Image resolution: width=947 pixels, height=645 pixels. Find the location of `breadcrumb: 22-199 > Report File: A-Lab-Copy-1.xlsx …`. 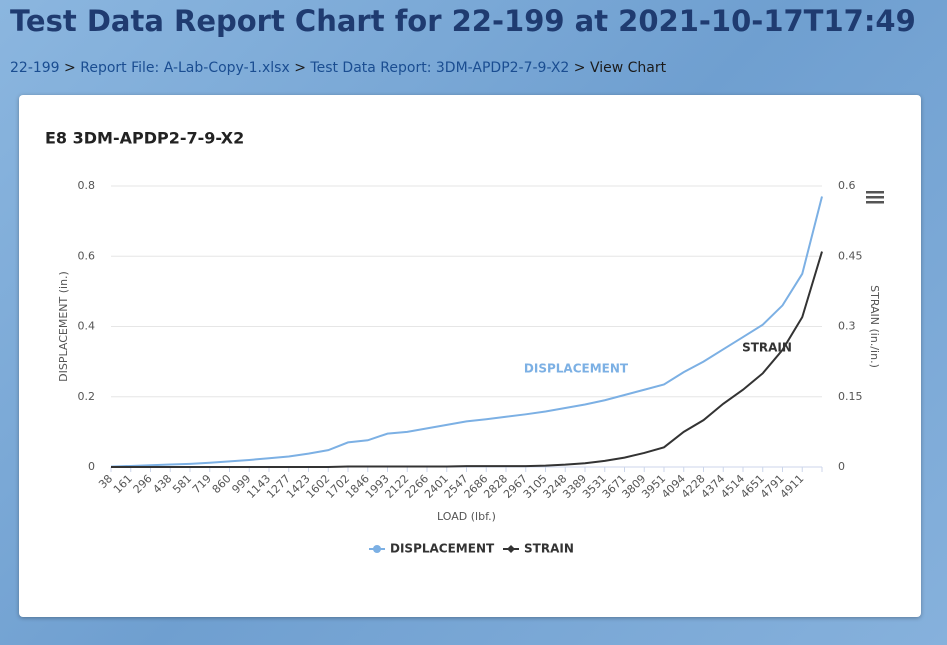

breadcrumb: 22-199 > Report File: A-Lab-Copy-1.xlsx … is located at coordinates (338, 68).